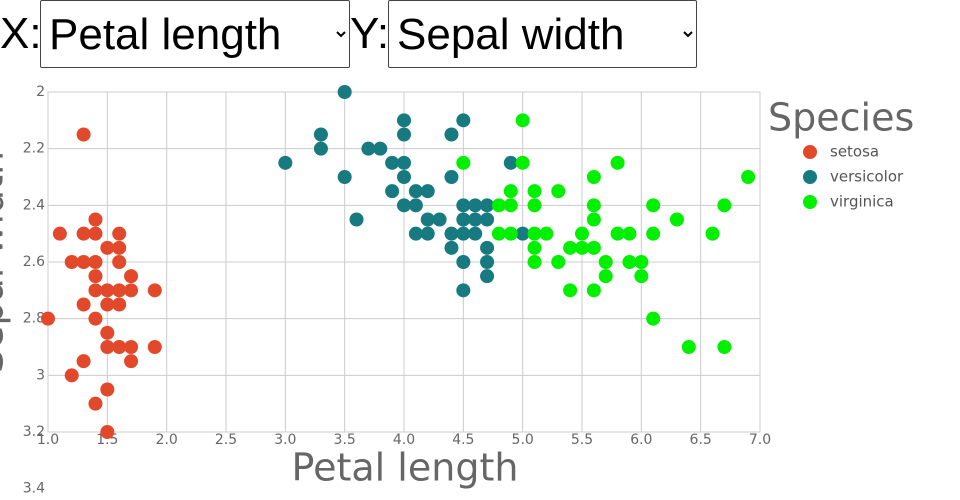 This screenshot has height=500, width=960. Describe the element at coordinates (463, 440) in the screenshot. I see `x-tick-label: 4.5` at that location.